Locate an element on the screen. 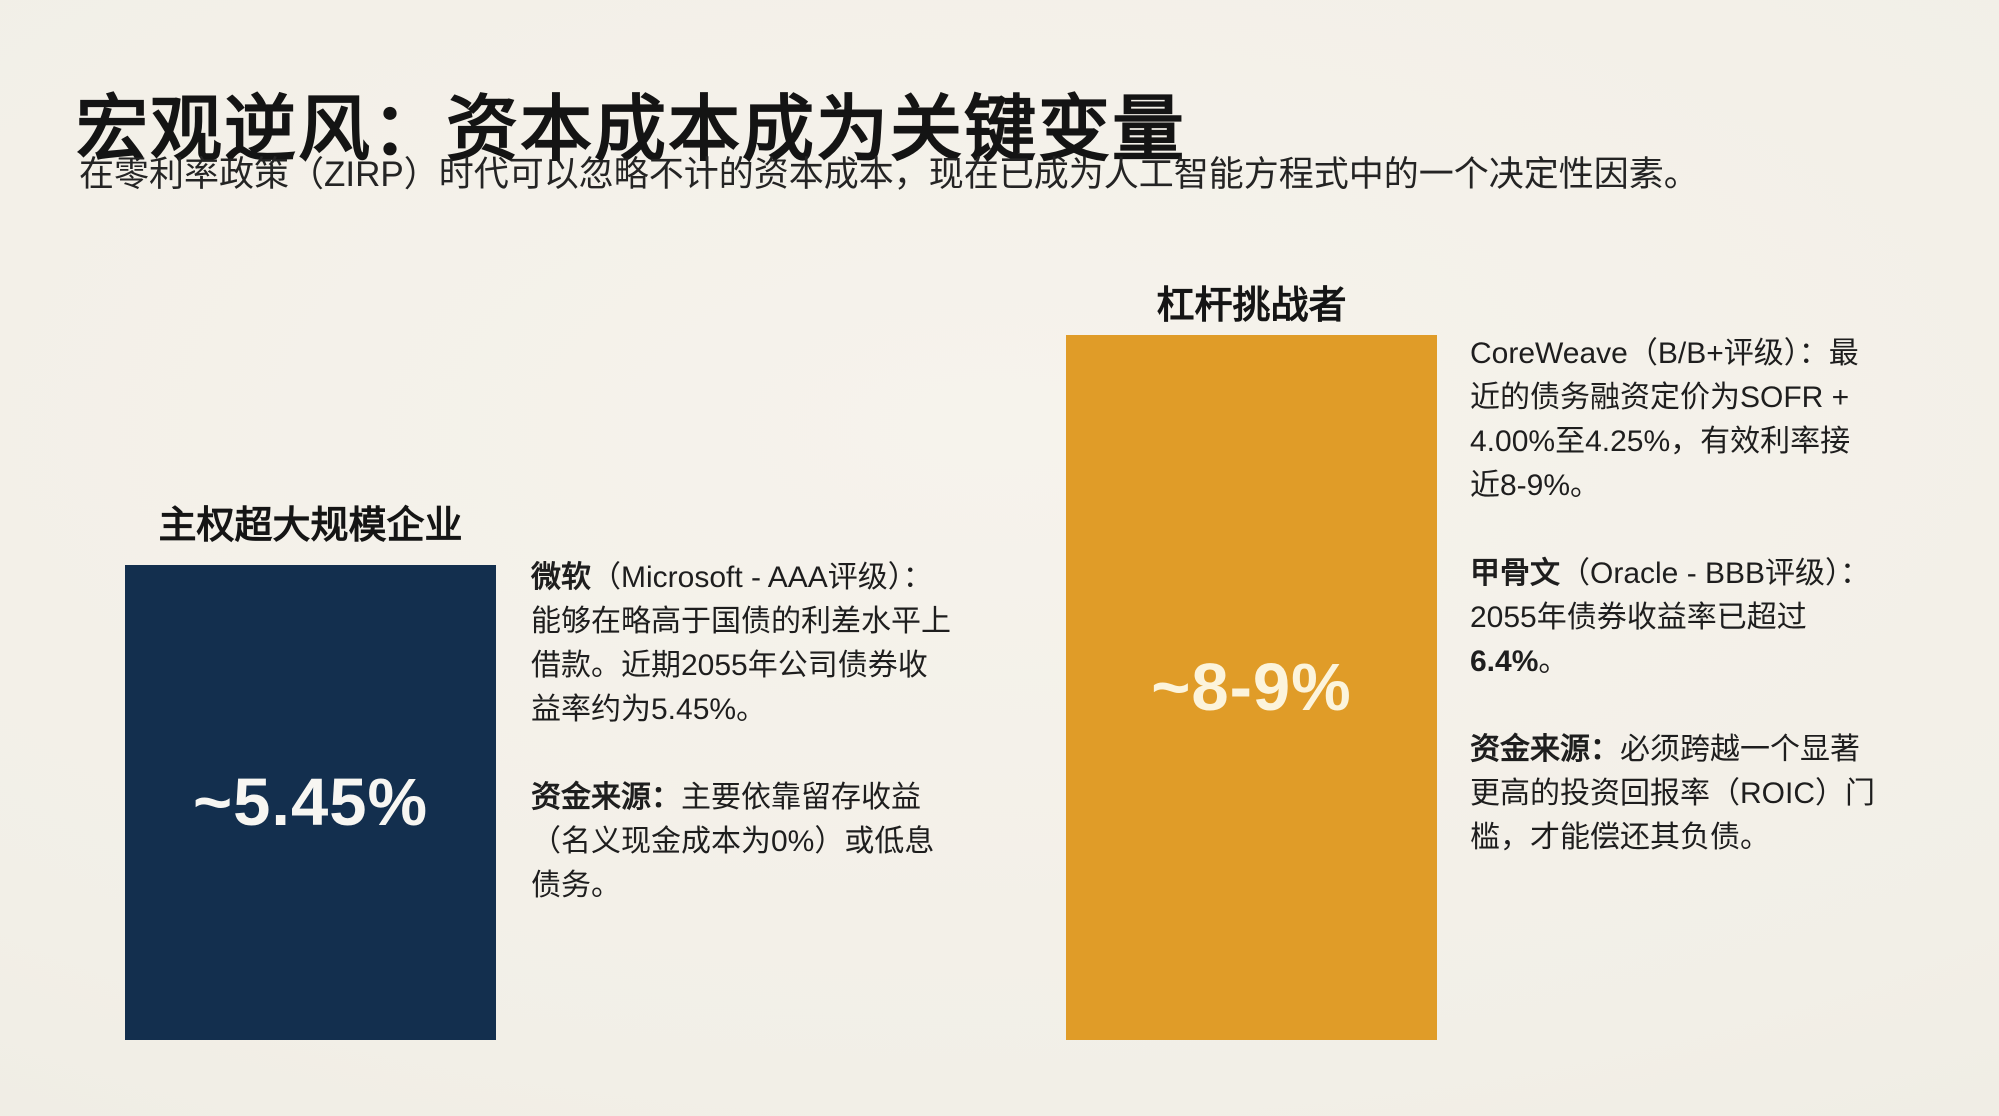  right-bar-value: ~8-9% is located at coordinates (1251, 687).